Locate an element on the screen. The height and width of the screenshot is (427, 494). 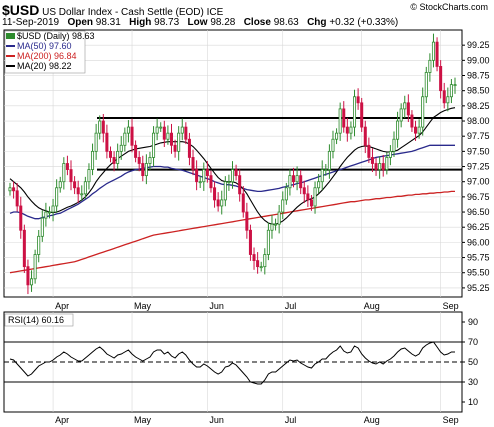
price-y-tick-label: 99.25 is located at coordinates (478, 45).